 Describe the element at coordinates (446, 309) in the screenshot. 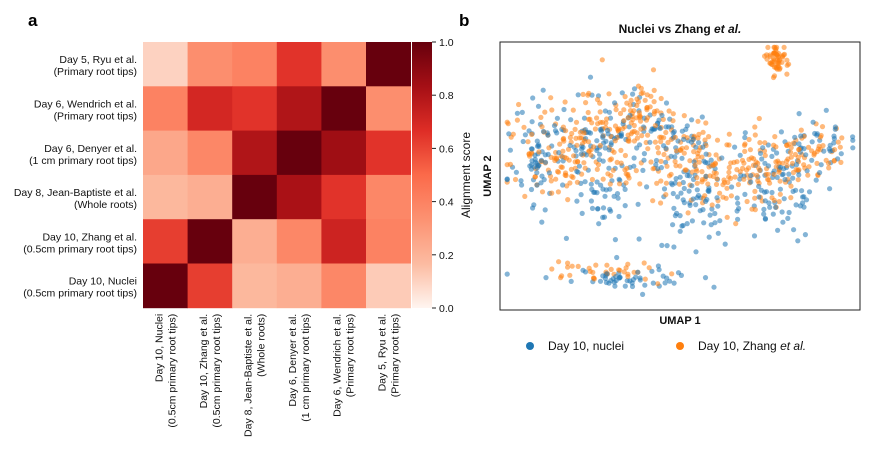

I see `colorbar-tick-label: 0.0` at that location.